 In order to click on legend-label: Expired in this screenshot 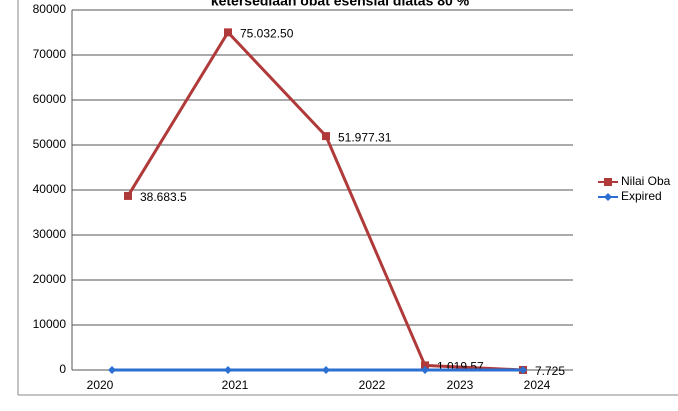, I will do `click(641, 196)`.